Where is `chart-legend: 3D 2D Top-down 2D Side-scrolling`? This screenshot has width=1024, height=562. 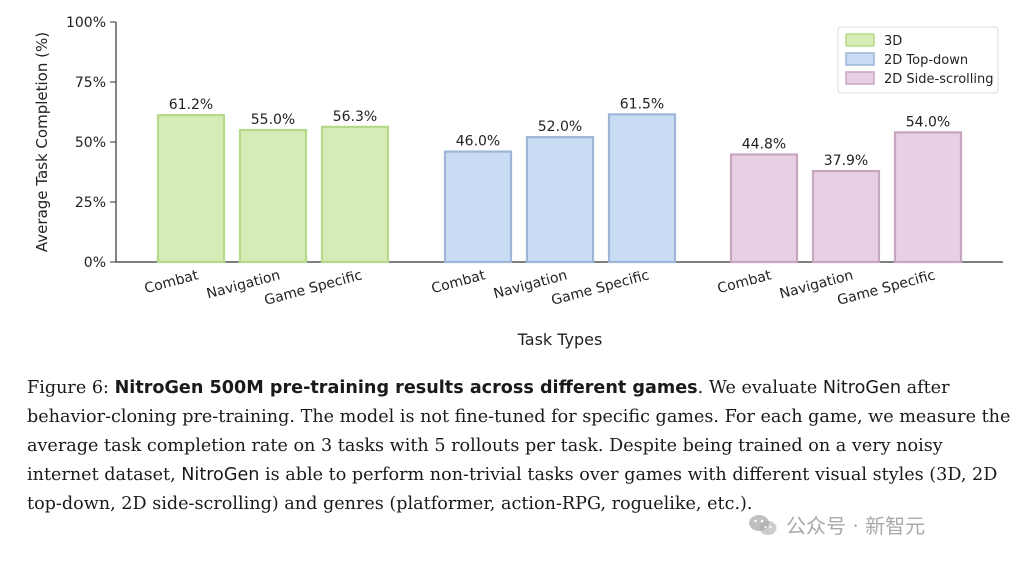 chart-legend: 3D 2D Top-down 2D Side-scrolling is located at coordinates (918, 60).